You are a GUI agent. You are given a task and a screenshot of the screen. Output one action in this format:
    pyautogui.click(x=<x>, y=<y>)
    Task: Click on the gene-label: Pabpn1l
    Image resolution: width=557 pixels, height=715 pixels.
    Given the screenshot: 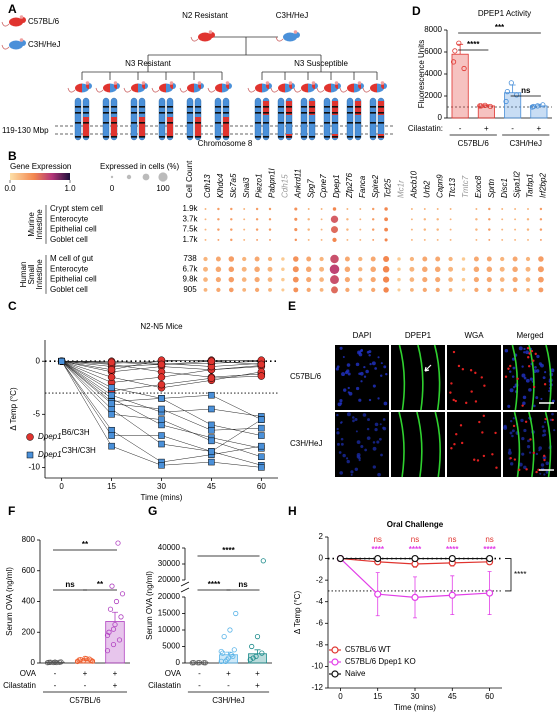 What is the action you would take?
    pyautogui.click(x=272, y=183)
    